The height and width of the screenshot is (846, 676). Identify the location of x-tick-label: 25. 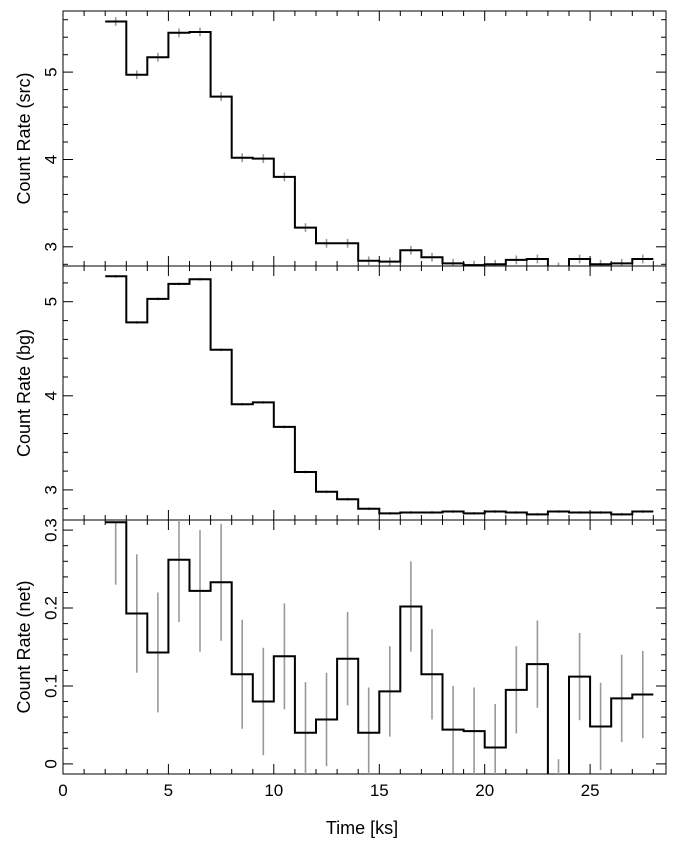
(590, 790).